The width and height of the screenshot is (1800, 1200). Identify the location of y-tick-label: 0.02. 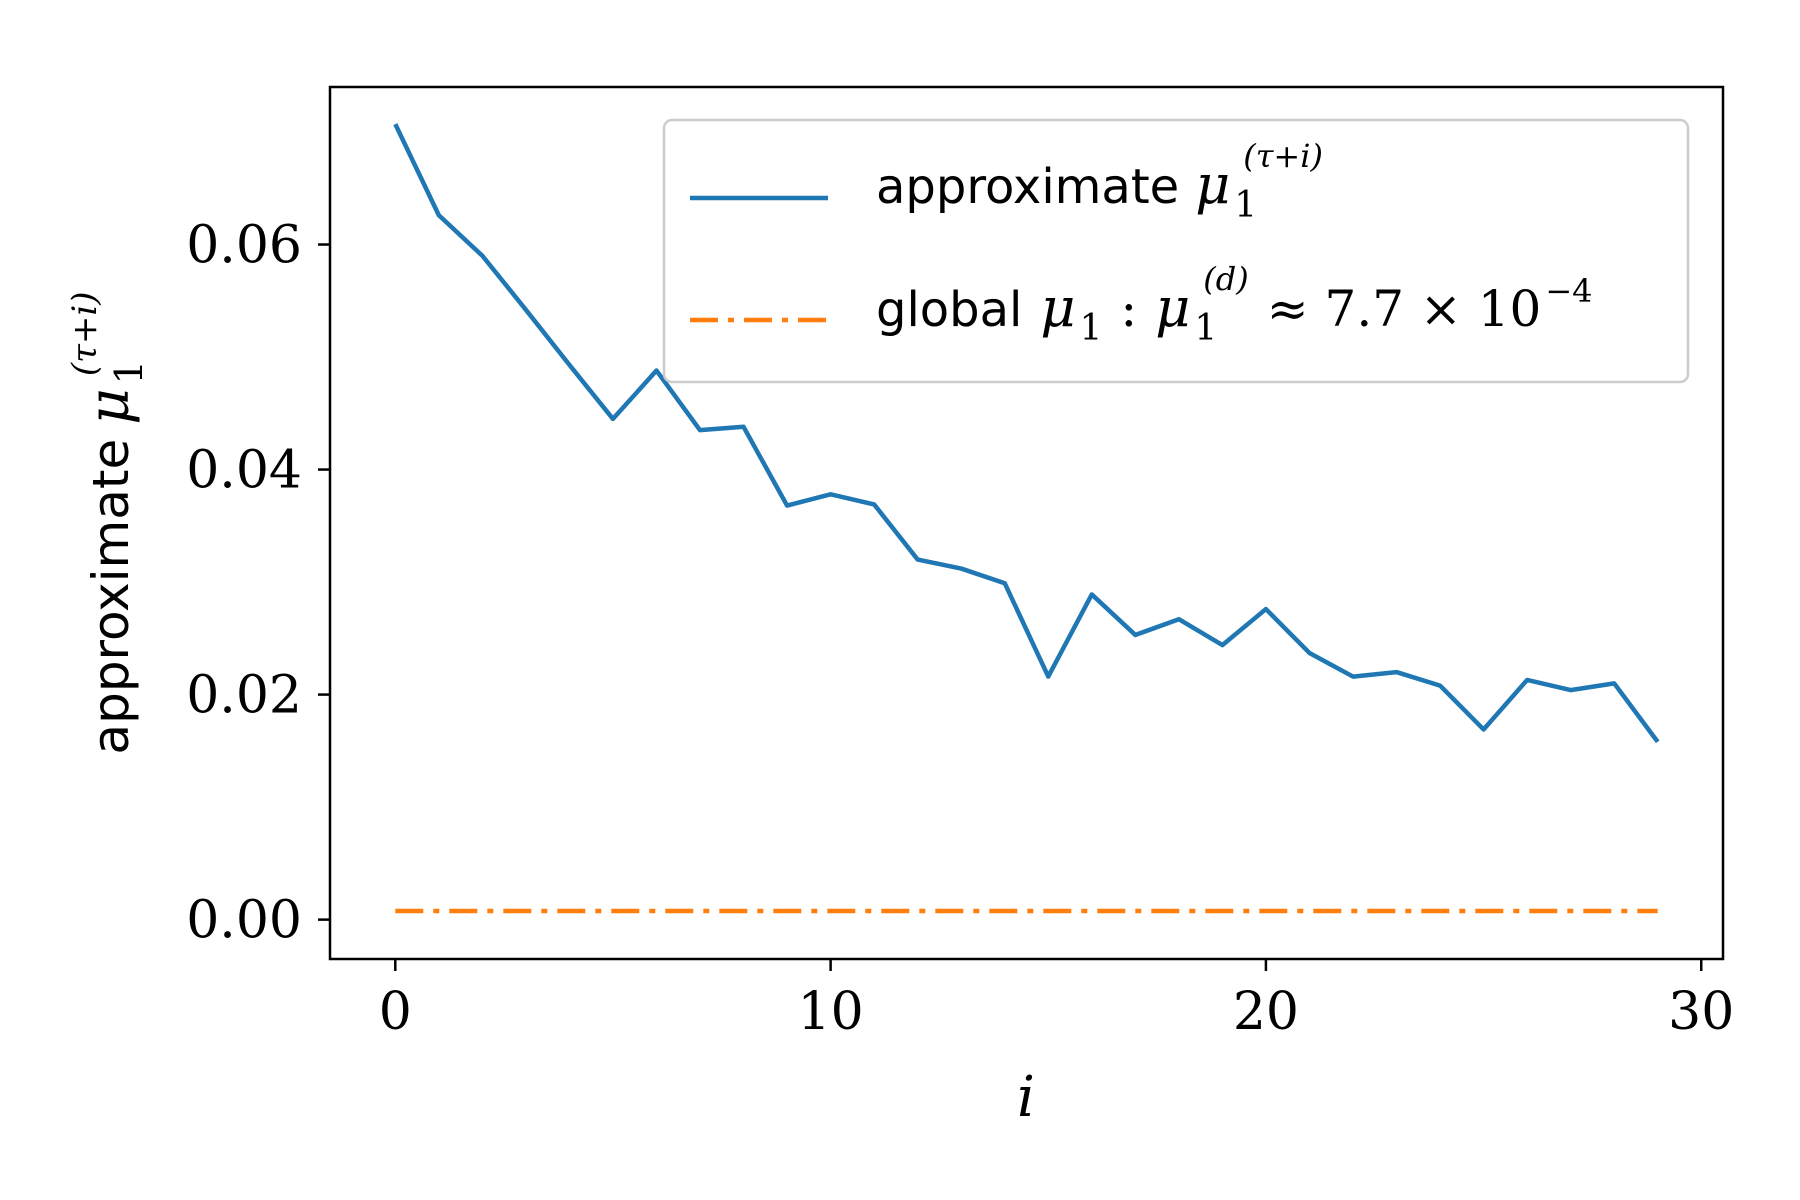
(244, 696).